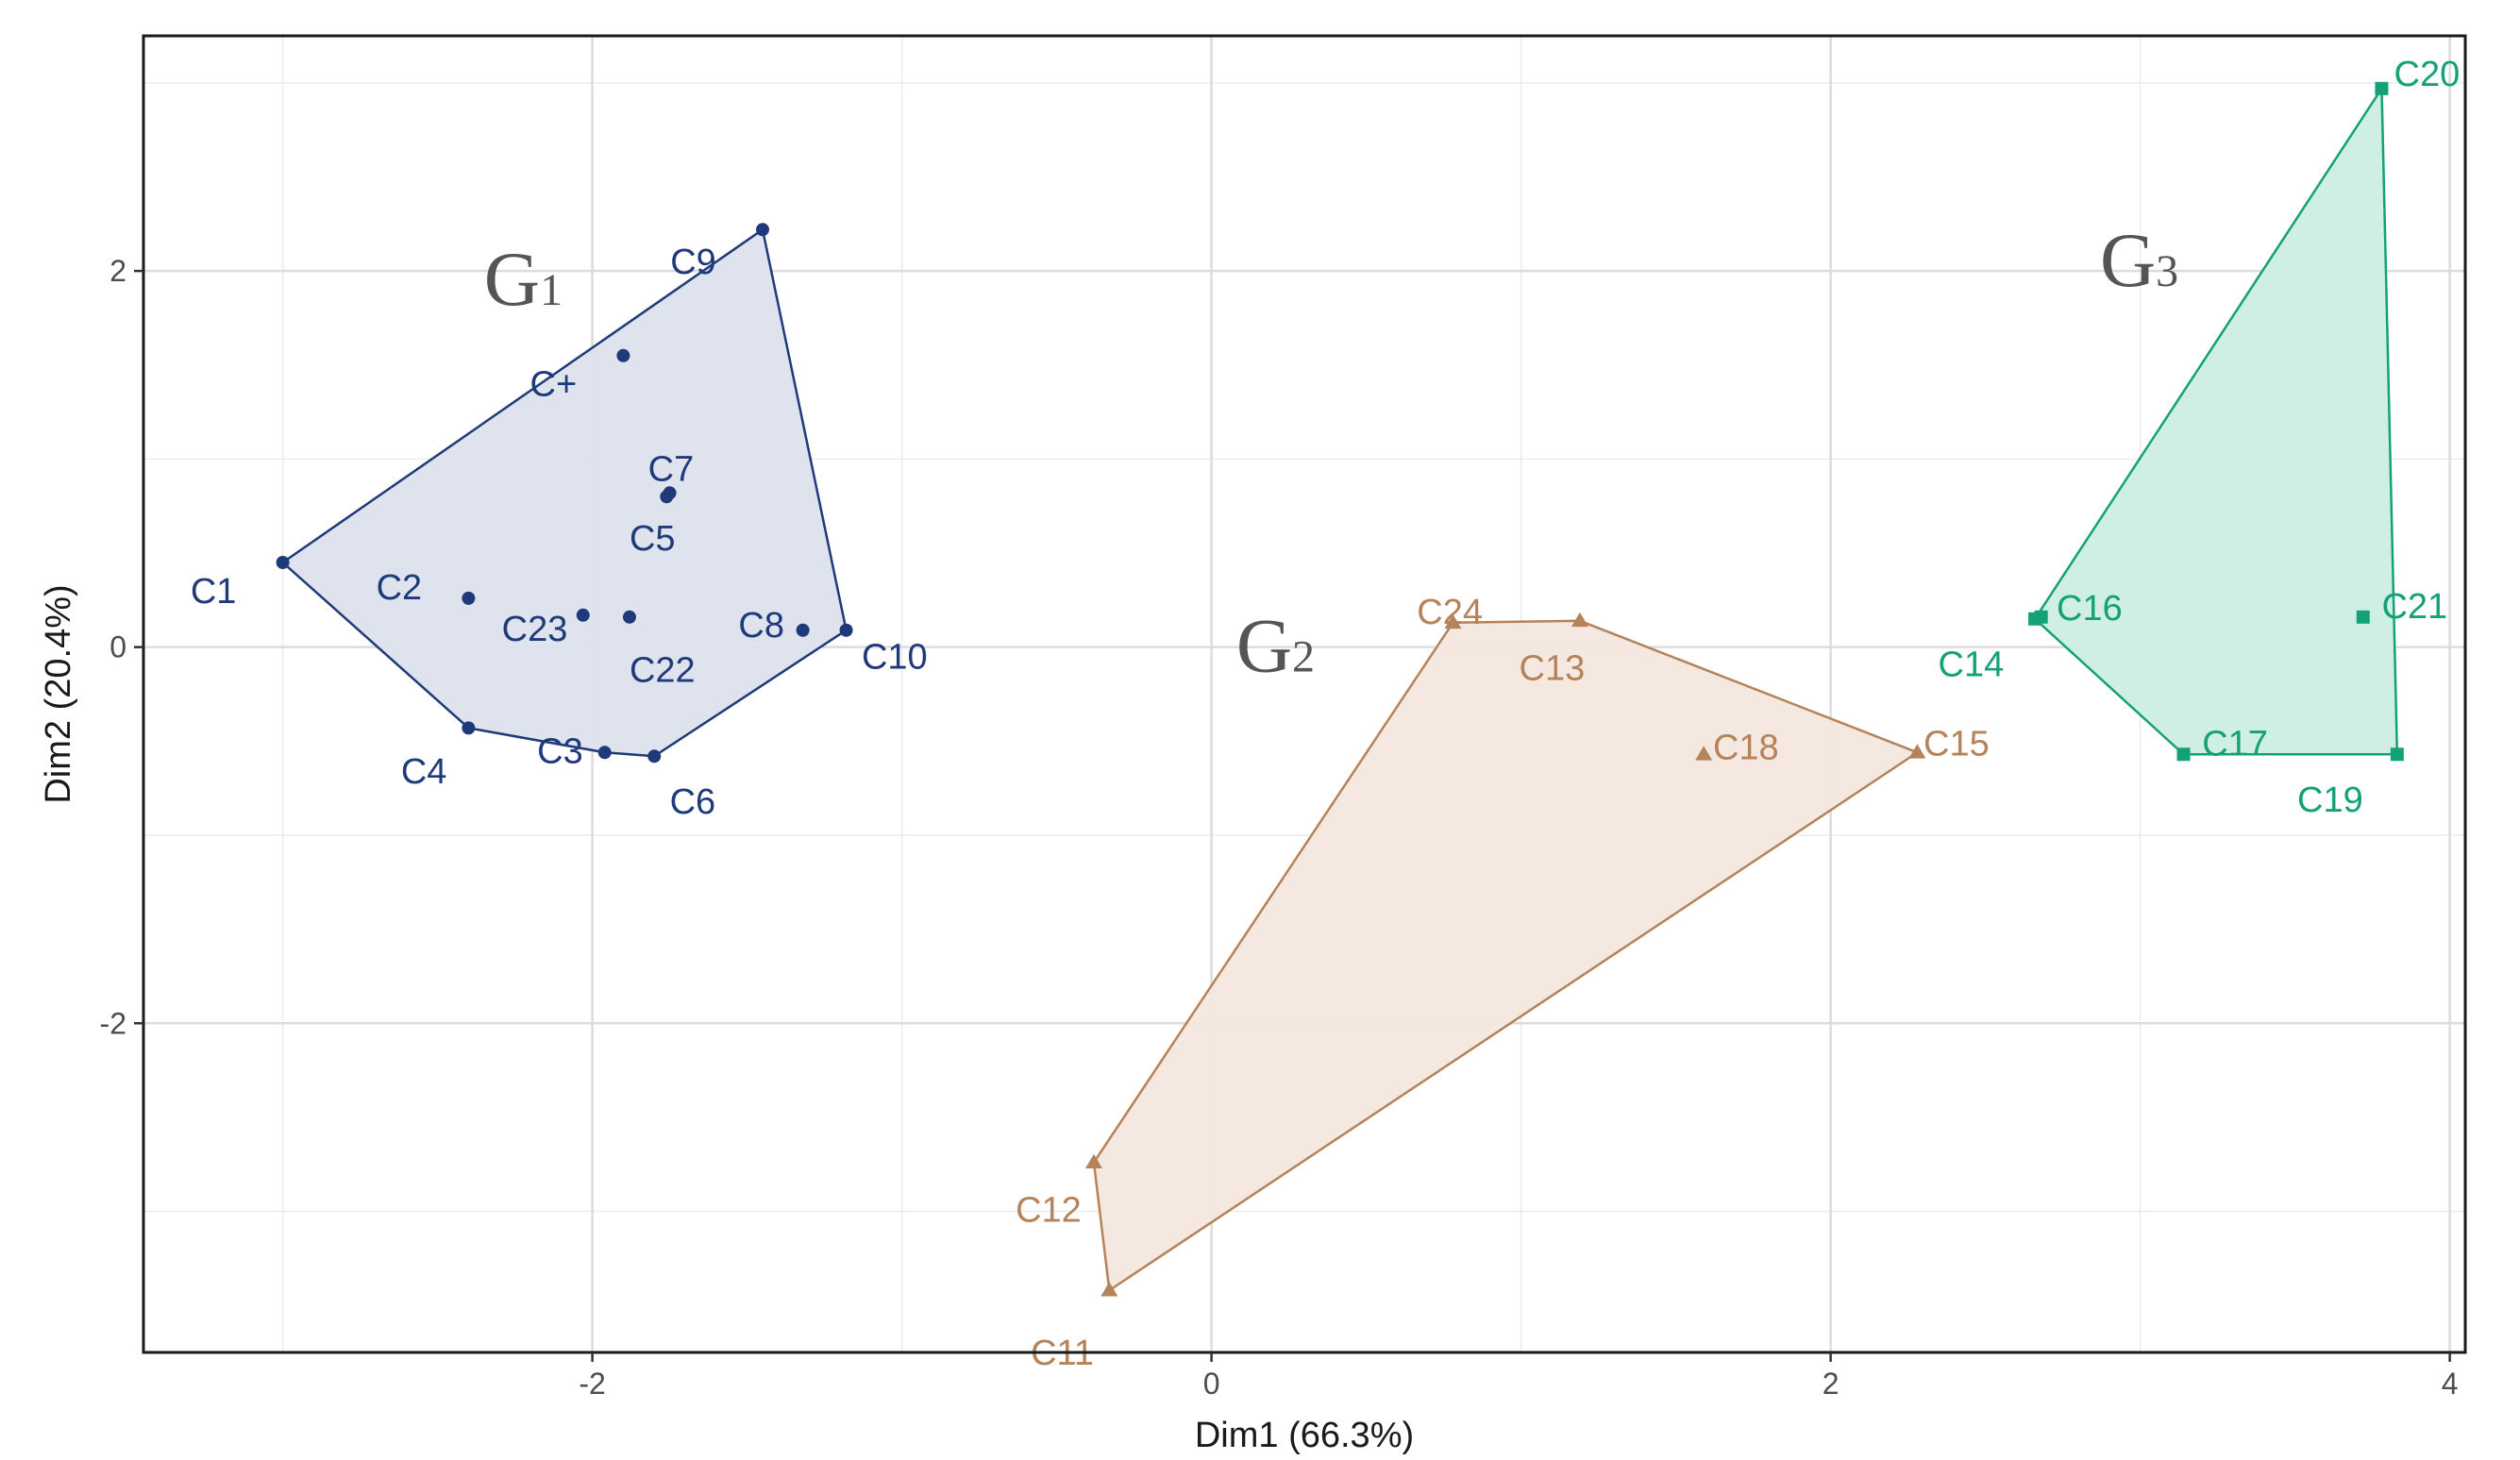 This screenshot has width=2520, height=1460. Describe the element at coordinates (2035, 619) in the screenshot. I see `point-c14` at that location.